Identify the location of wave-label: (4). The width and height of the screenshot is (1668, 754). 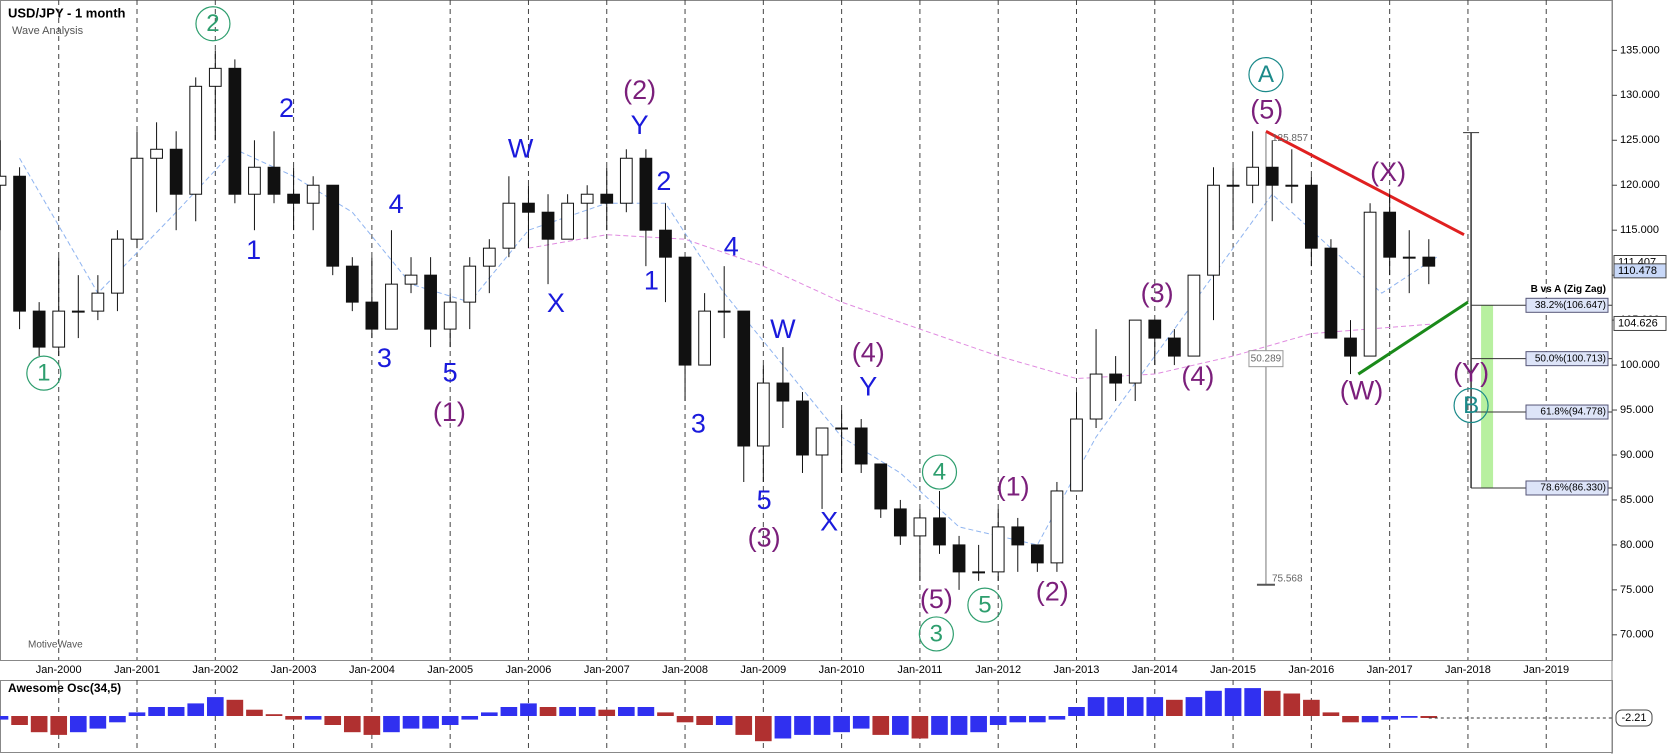
(1197, 376).